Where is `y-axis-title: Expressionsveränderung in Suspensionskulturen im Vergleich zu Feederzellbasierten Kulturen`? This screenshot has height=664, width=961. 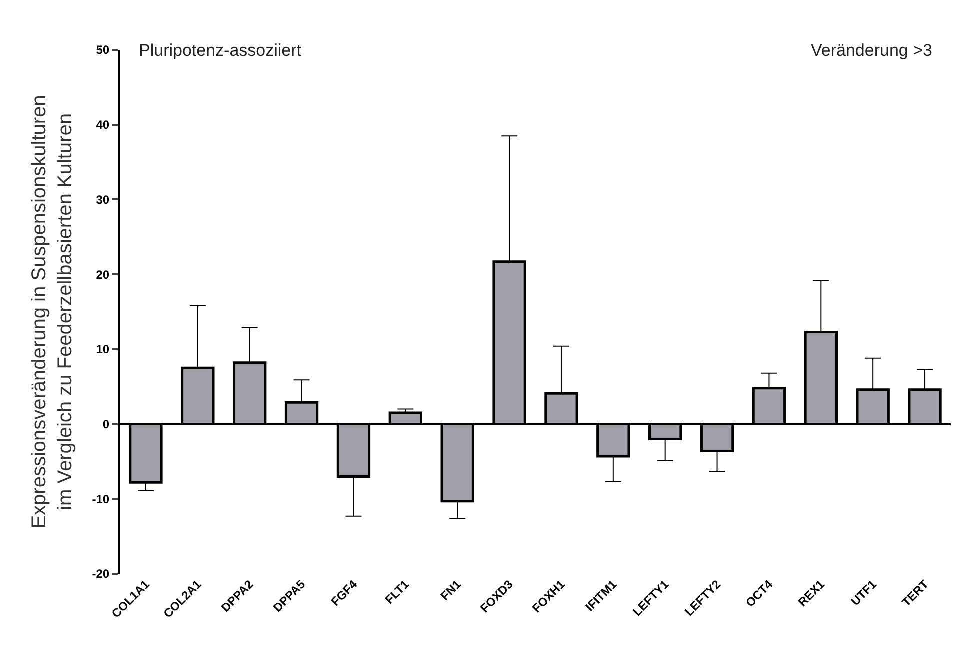 y-axis-title: Expressionsveränderung in Suspensionskulturen im Vergleich zu Feederzellbasierten Kulturen is located at coordinates (52, 312).